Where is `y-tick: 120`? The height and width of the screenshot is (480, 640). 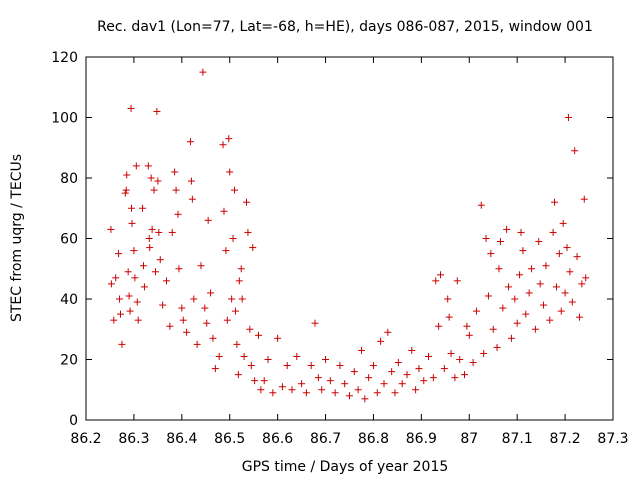
y-tick: 120 is located at coordinates (332, 58).